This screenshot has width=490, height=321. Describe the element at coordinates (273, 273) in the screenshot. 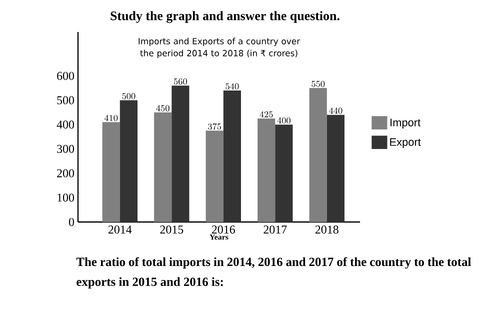

I see `text: The ratio of total imports in 2014, 2016 and 2017 of the country to the total exports in 2015 and 2016 is:` at that location.